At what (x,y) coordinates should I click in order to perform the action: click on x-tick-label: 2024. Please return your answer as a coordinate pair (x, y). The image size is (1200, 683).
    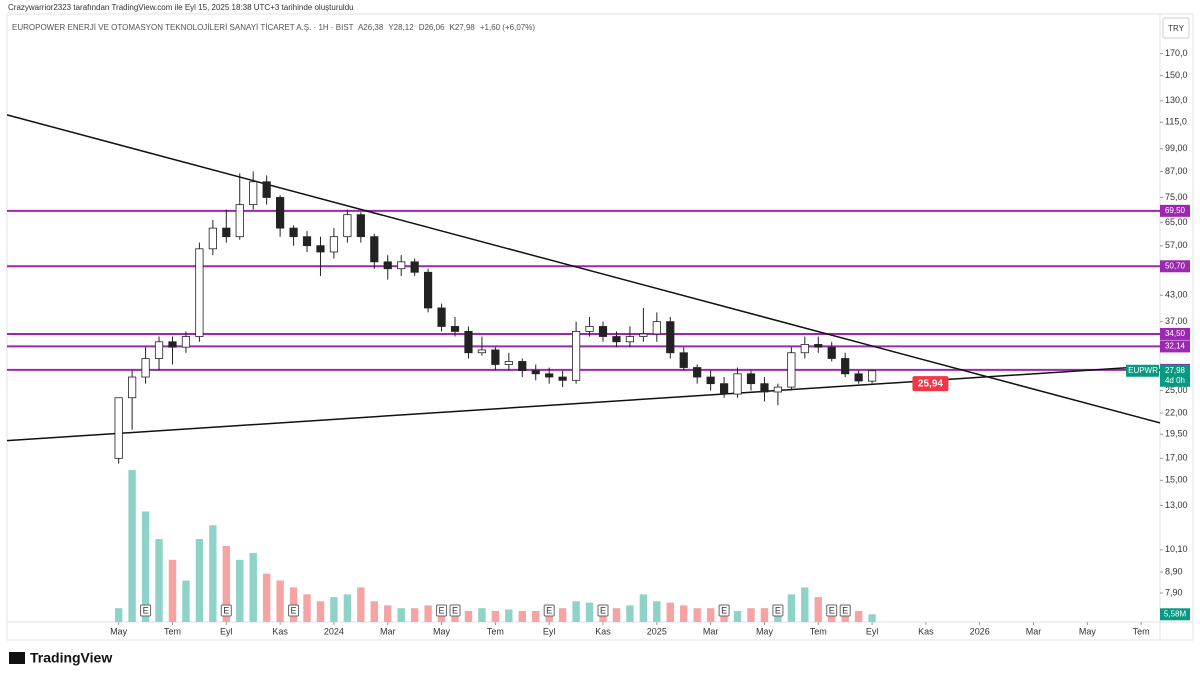
    Looking at the image, I should click on (334, 631).